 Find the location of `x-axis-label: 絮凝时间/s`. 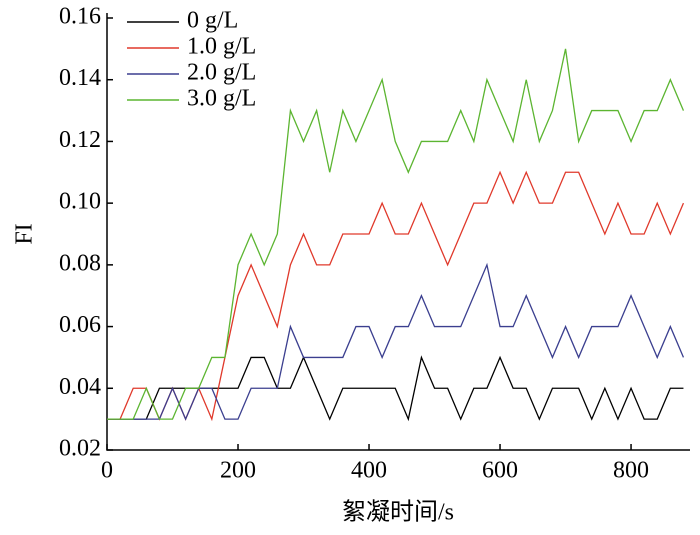

x-axis-label: 絮凝时间/s is located at coordinates (398, 512).